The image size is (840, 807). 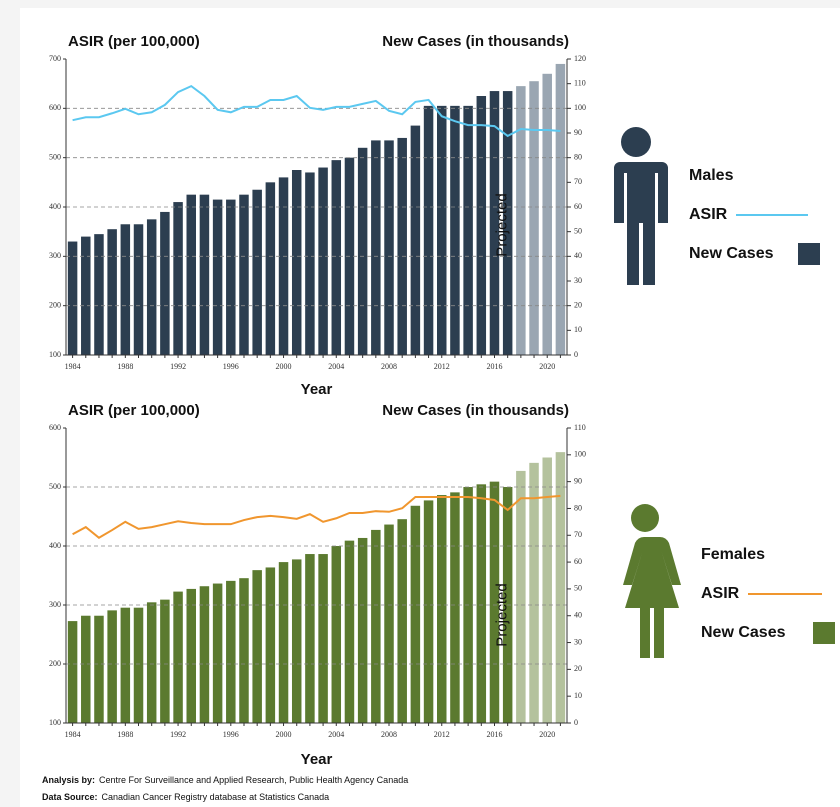 I want to click on legend-title: Males, so click(x=711, y=175).